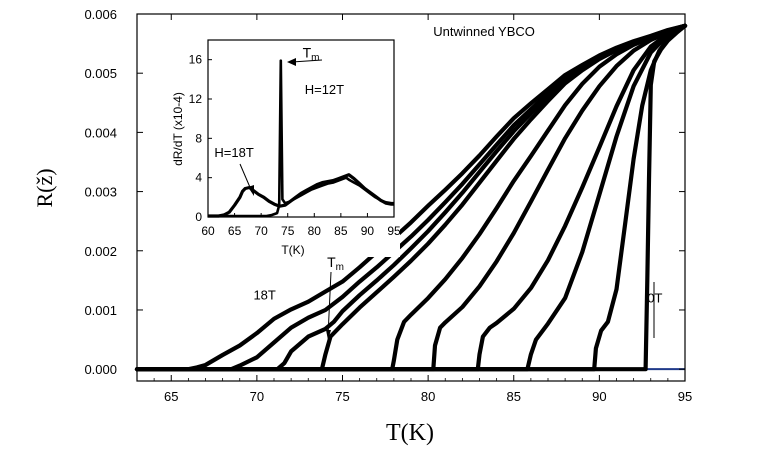 The height and width of the screenshot is (451, 777). What do you see at coordinates (307, 53) in the screenshot?
I see `annotation-inset-tm-base: T` at bounding box center [307, 53].